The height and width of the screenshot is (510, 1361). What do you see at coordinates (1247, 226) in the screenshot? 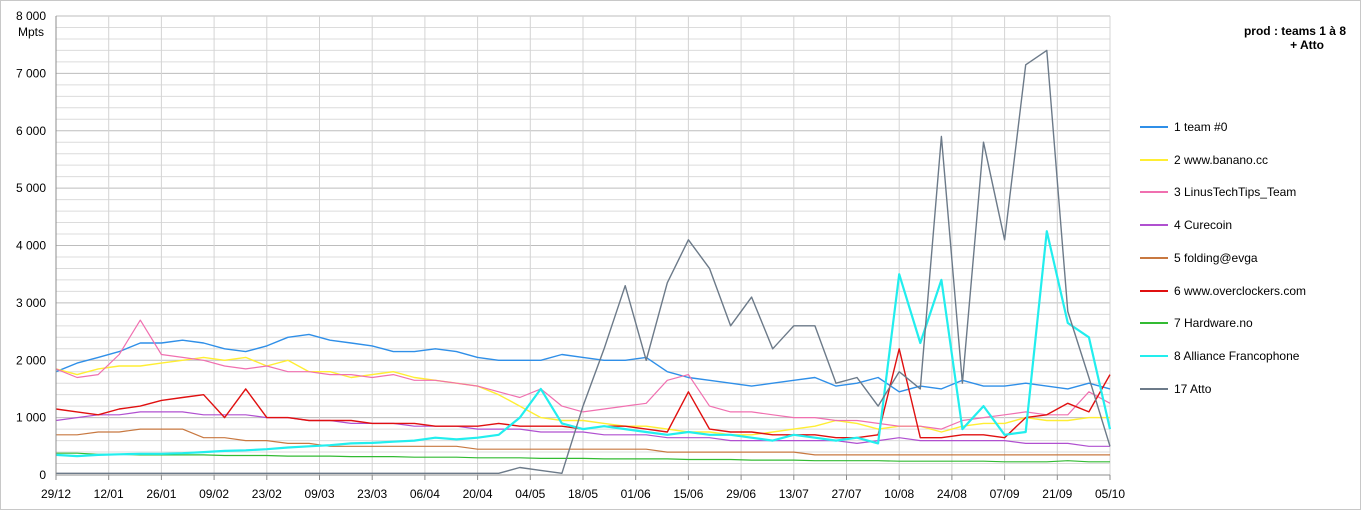
I see `legend-item: 4 Curecoin` at bounding box center [1247, 226].